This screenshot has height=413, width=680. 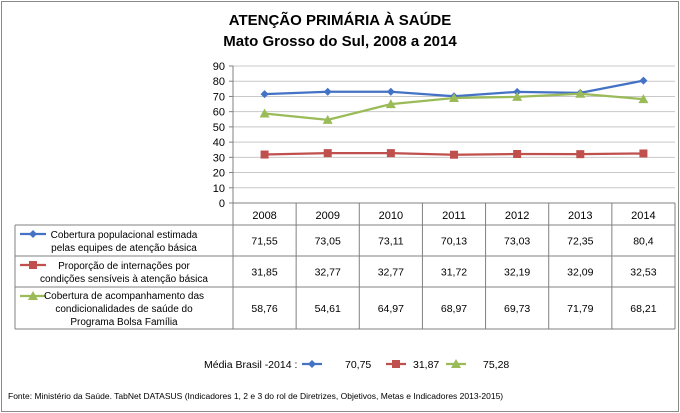 I want to click on chart-subtitle: Mato Grosso do Sul, 2008 a 2014, so click(x=340, y=41).